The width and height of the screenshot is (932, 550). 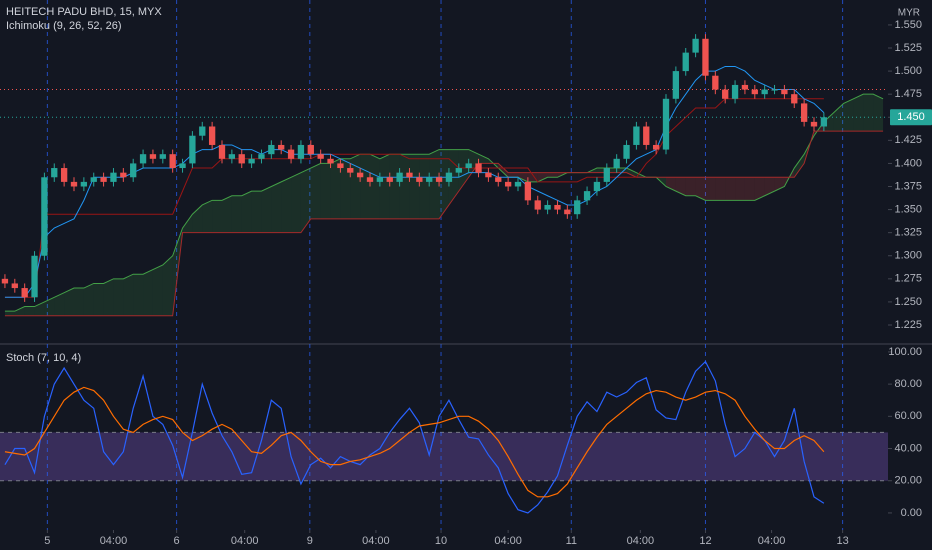 What do you see at coordinates (908, 302) in the screenshot?
I see `y-tick-label: 1.250` at bounding box center [908, 302].